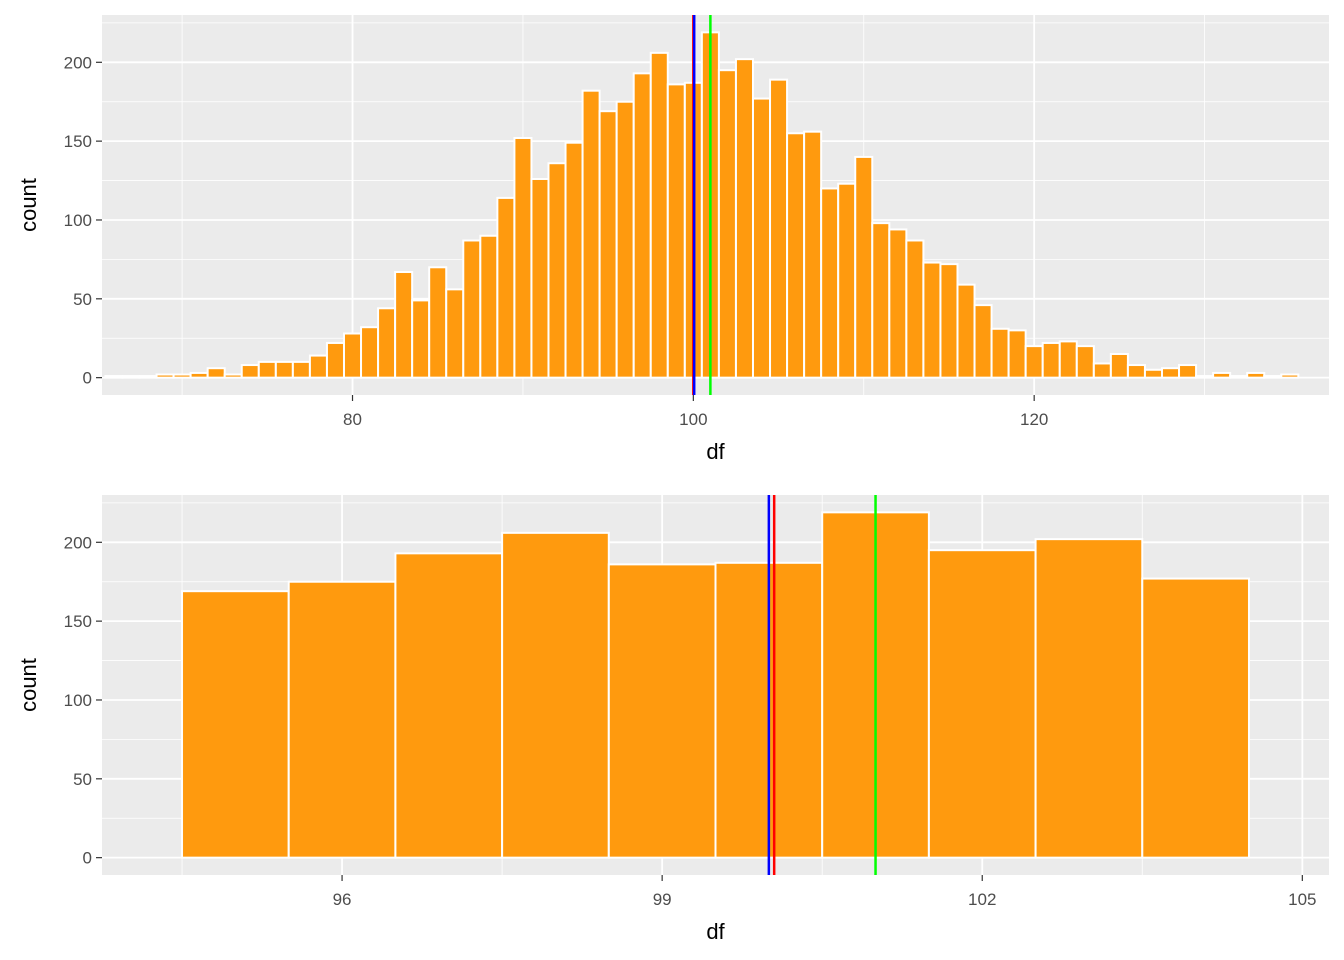  What do you see at coordinates (662, 899) in the screenshot?
I see `x-tick-label: 99` at bounding box center [662, 899].